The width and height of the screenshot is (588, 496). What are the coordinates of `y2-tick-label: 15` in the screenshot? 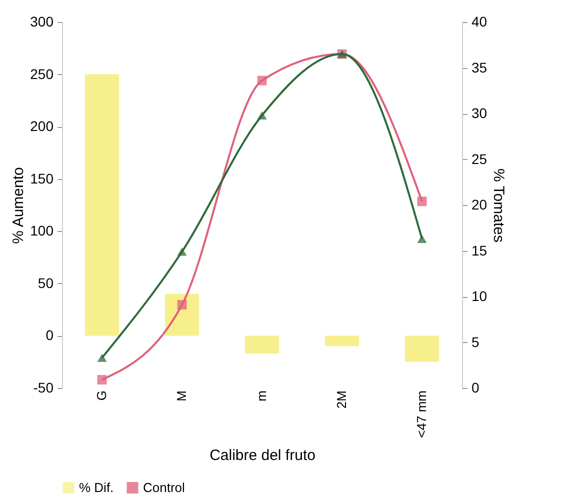 It's located at (480, 250).